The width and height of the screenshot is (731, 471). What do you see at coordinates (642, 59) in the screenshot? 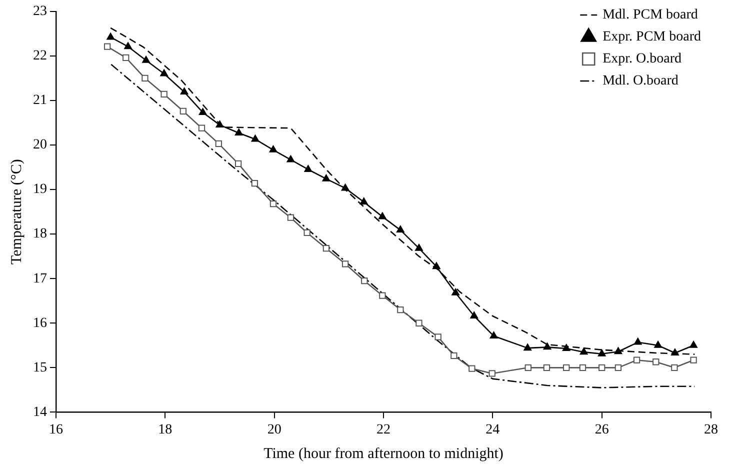
I see `legend-label: Expr. O.board` at bounding box center [642, 59].